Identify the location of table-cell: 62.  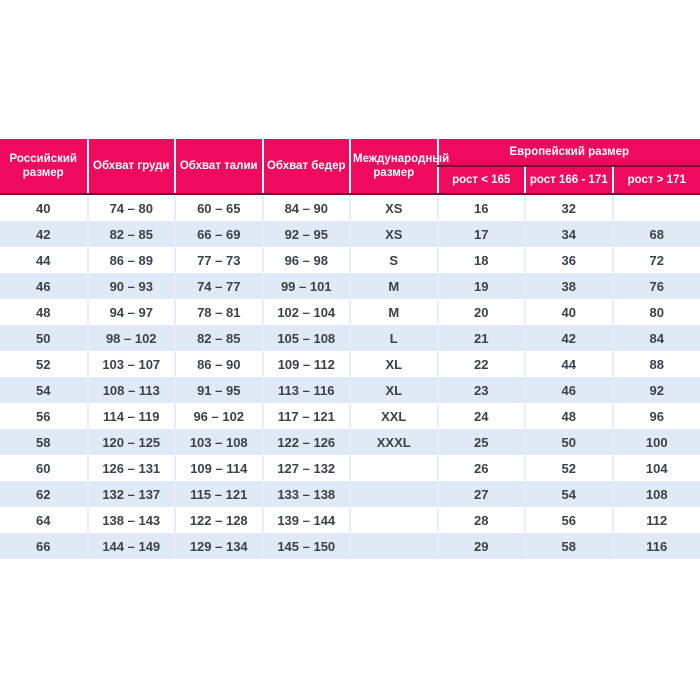
(44, 494).